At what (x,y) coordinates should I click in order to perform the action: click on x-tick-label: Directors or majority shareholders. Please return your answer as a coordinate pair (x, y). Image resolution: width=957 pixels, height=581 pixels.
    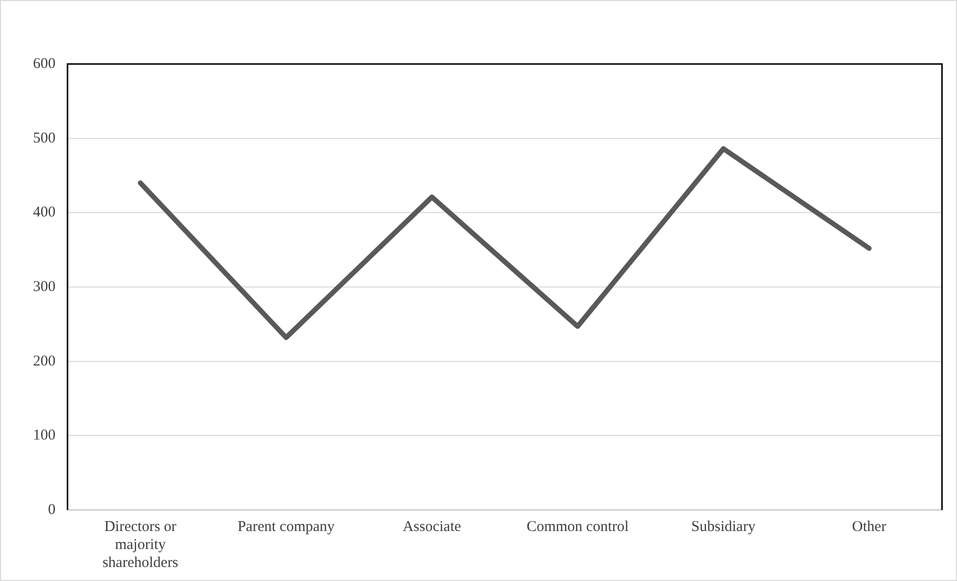
    Looking at the image, I should click on (140, 544).